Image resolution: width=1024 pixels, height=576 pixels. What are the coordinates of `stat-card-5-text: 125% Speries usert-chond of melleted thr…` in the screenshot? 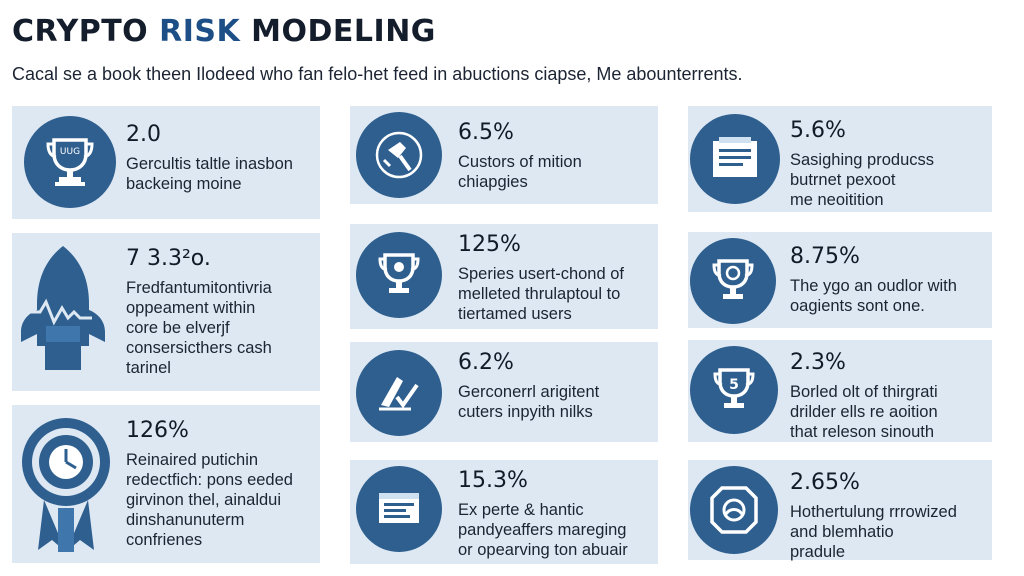 It's located at (541, 278).